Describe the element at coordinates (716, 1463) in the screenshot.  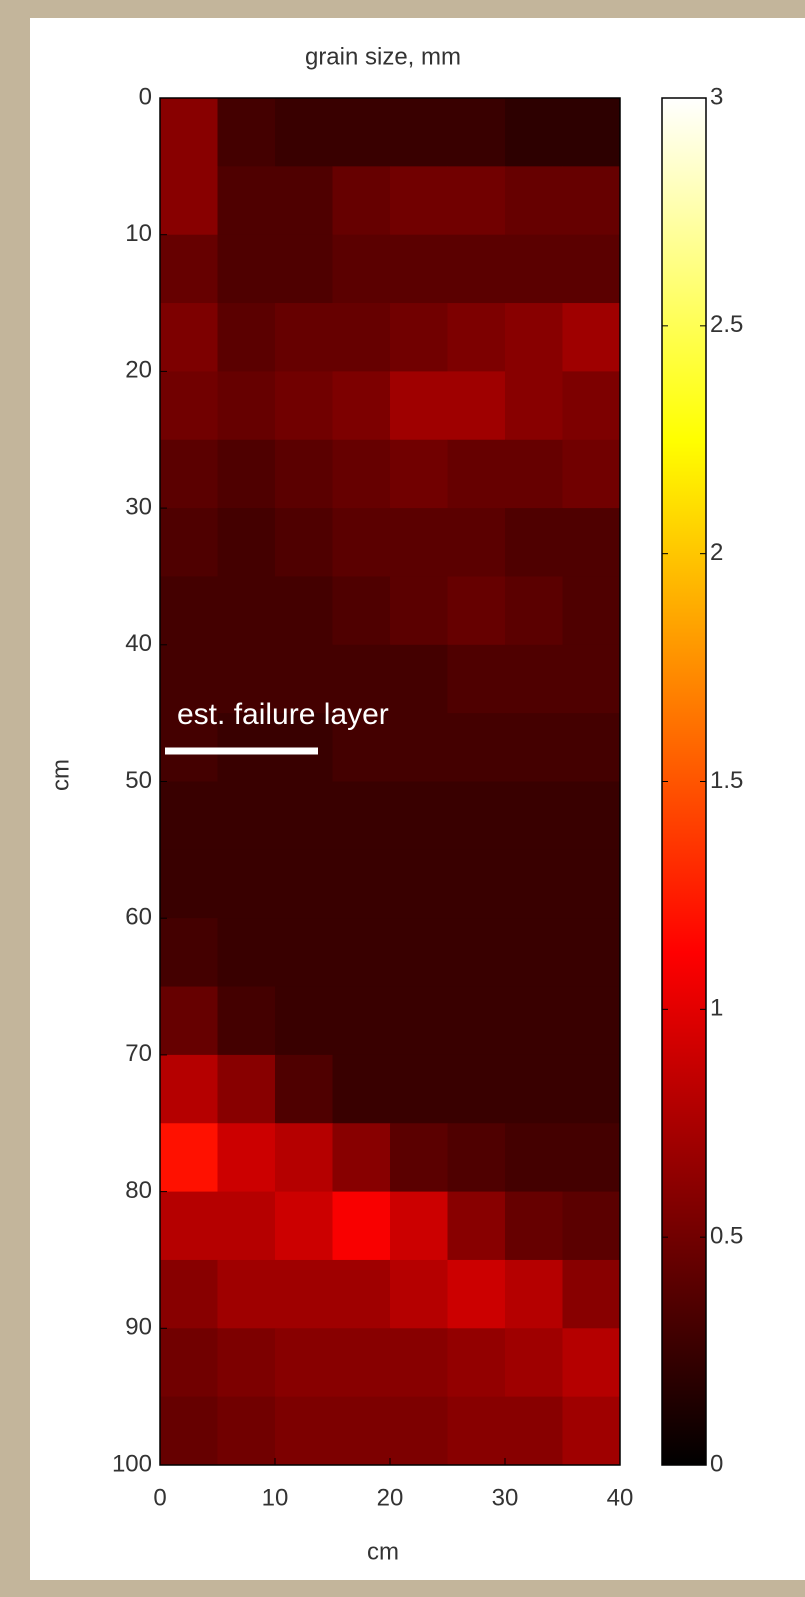
I see `colorbar-tick-label: 0` at that location.